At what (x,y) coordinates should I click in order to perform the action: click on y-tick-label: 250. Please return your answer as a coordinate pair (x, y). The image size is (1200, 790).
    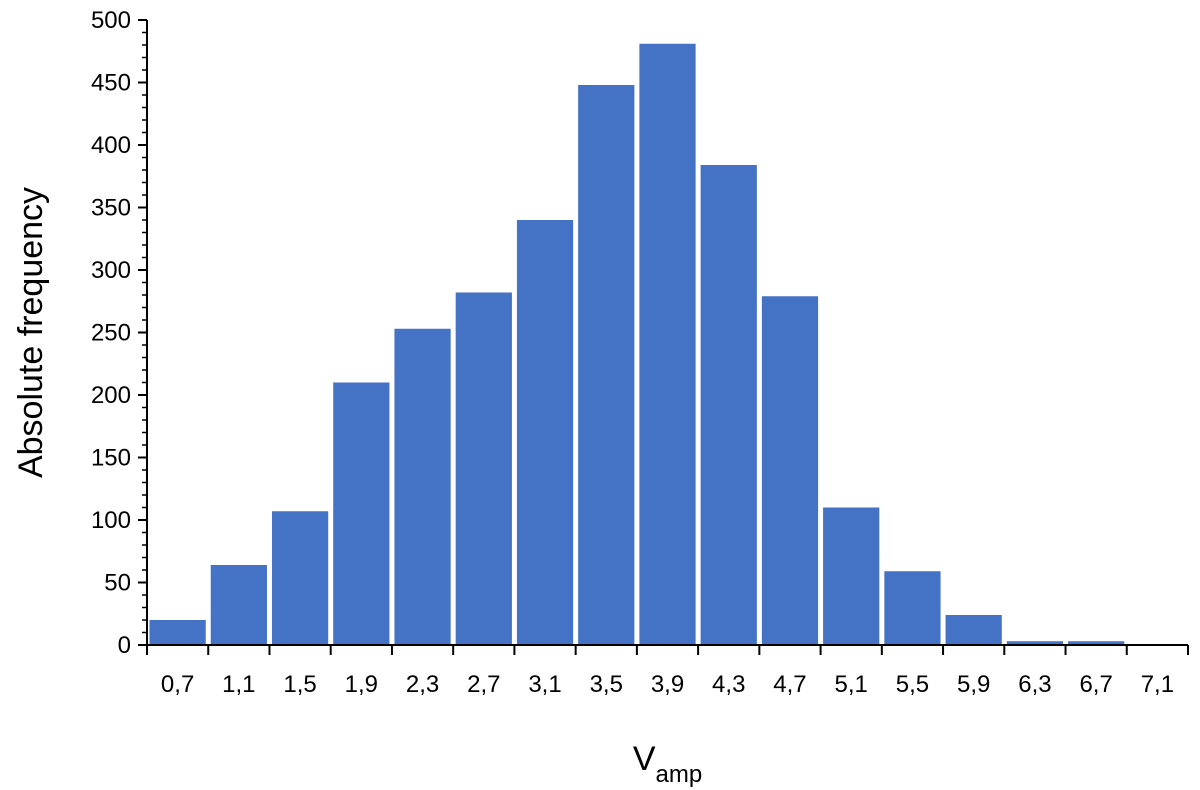
    Looking at the image, I should click on (111, 333).